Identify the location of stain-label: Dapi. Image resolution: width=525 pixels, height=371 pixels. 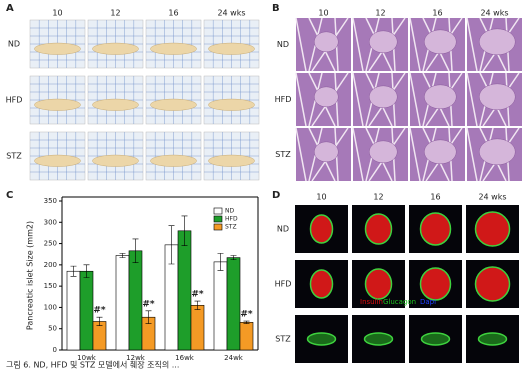
(428, 302).